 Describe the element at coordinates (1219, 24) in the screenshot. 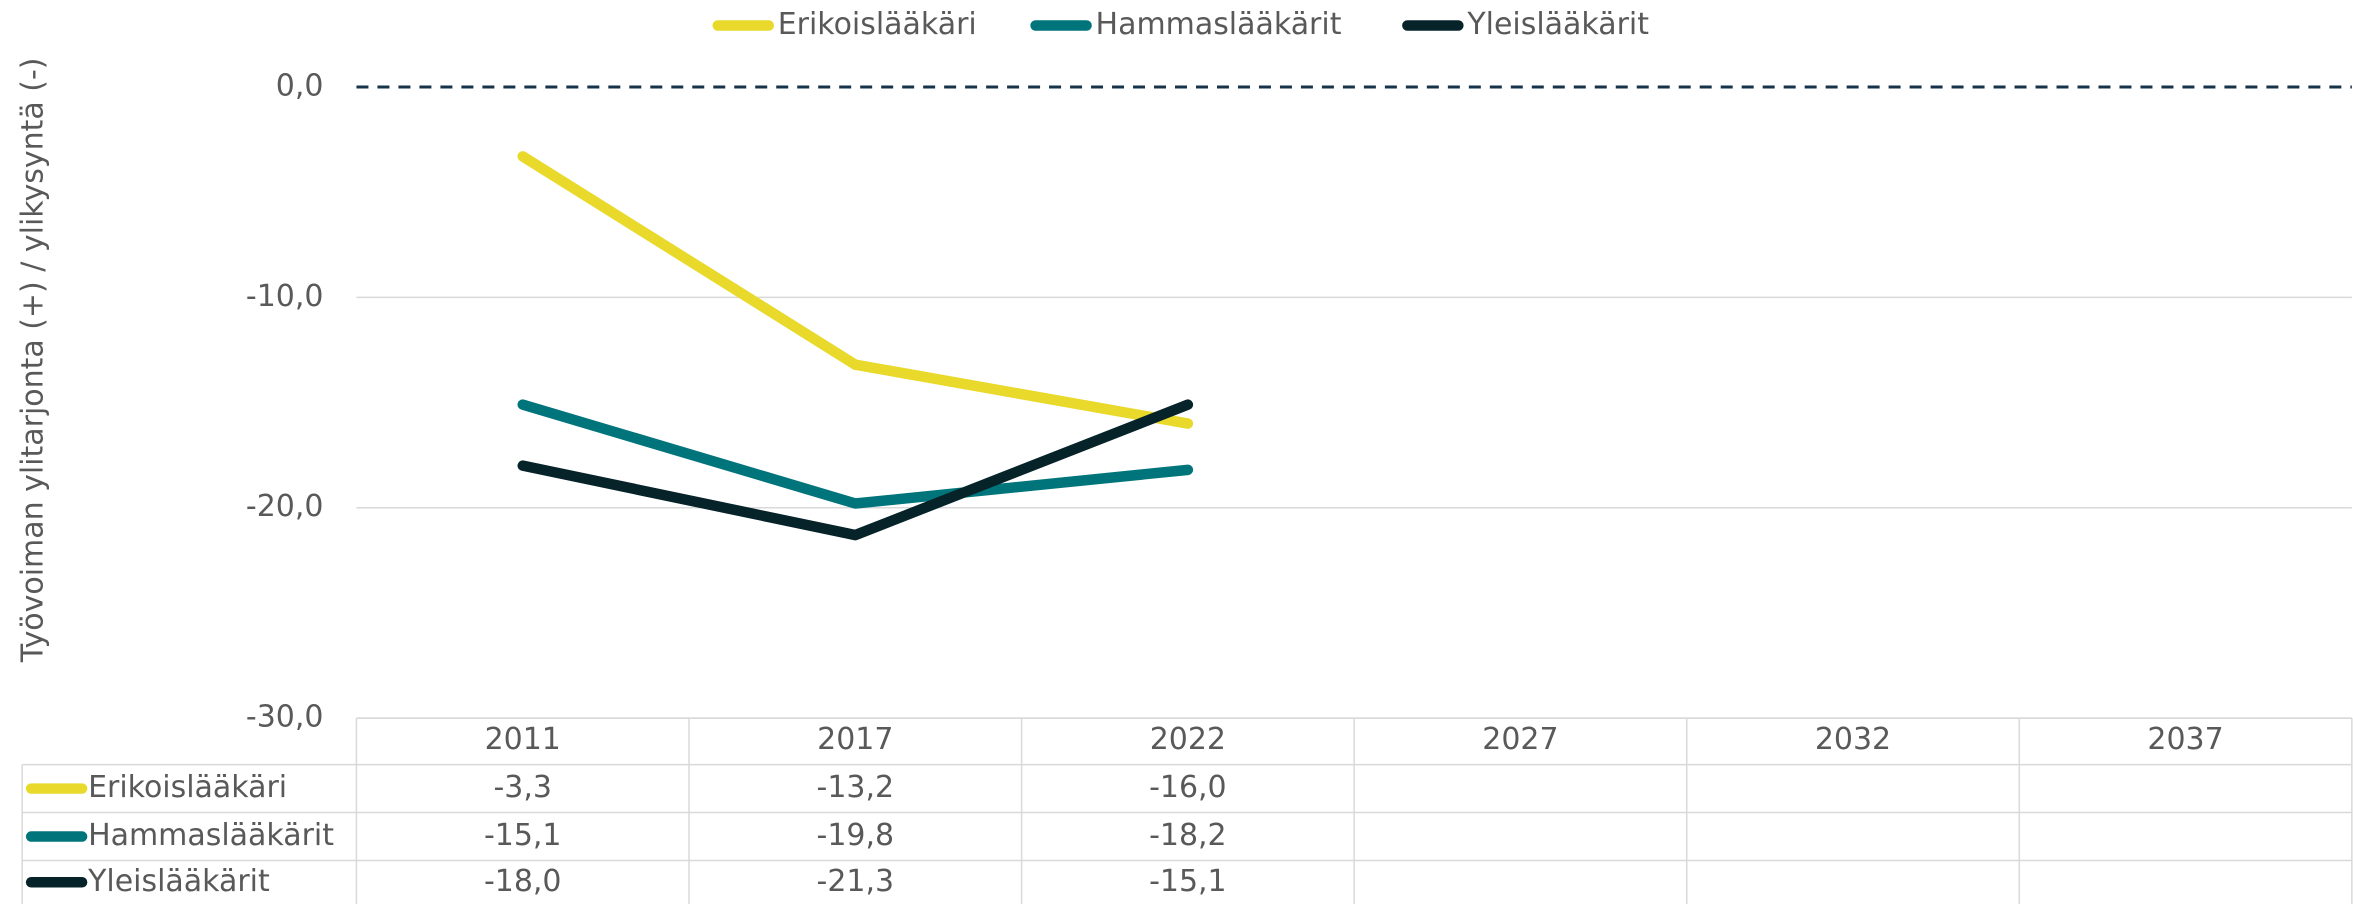

I see `legend-label: Hammaslääkärit` at that location.